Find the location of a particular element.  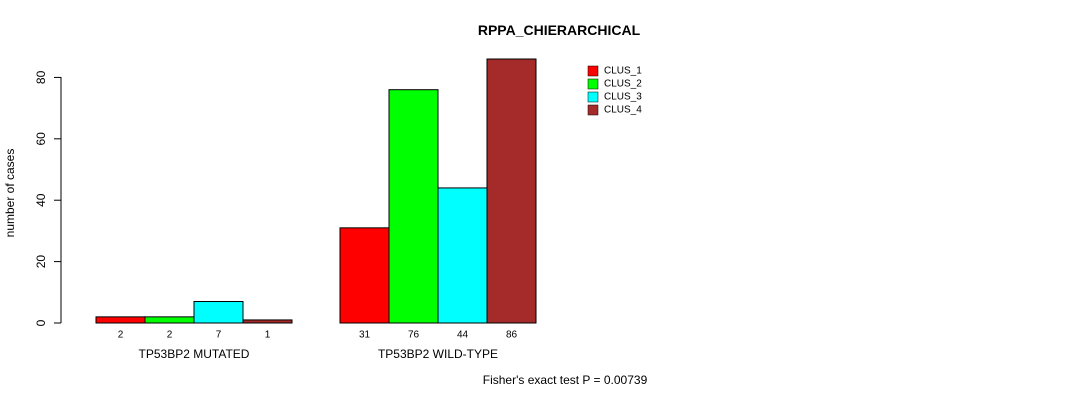

count-labels-layer: 2 2 7 1 31 76 44 86 is located at coordinates (318, 335).